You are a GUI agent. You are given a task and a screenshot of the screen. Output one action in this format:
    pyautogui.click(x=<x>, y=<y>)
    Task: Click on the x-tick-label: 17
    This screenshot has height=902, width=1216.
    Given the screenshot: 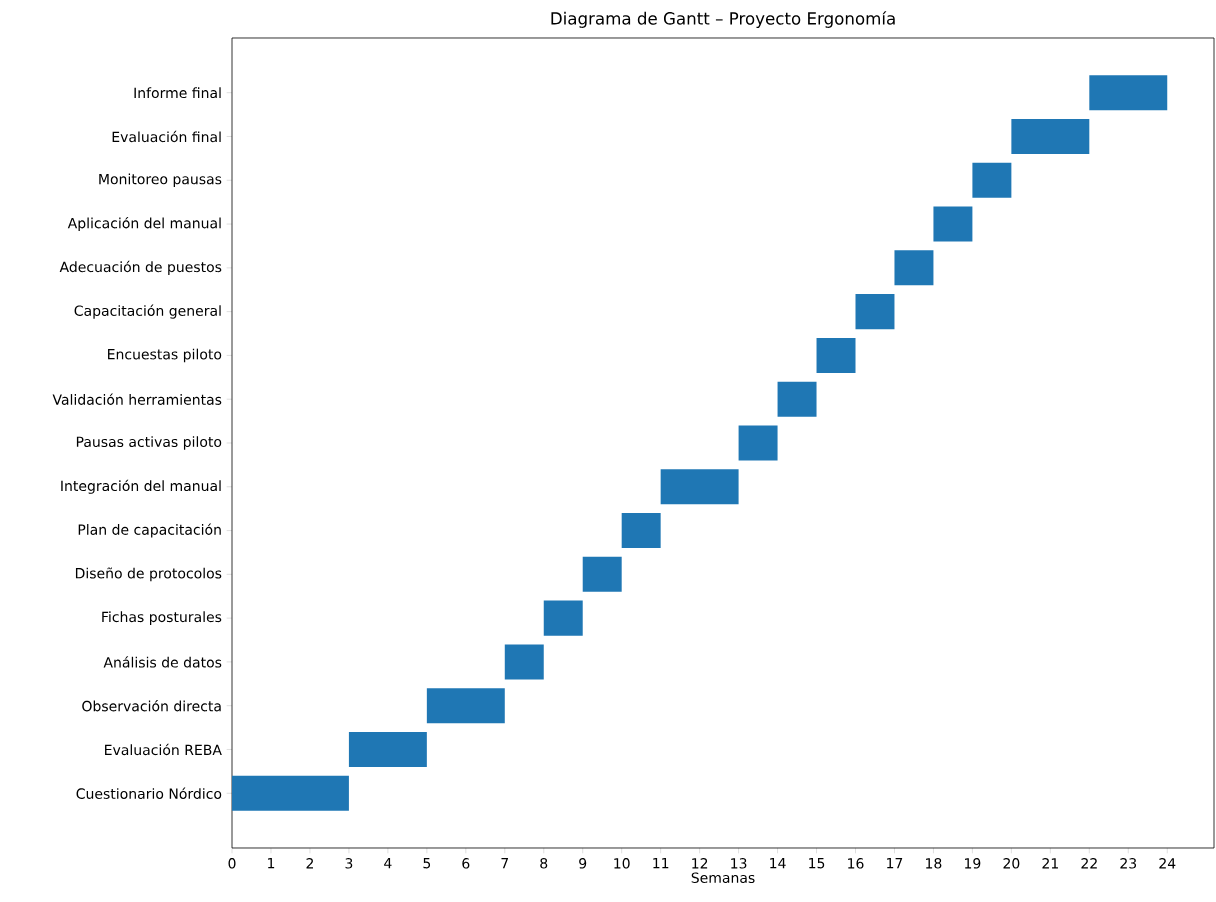 What is the action you would take?
    pyautogui.click(x=895, y=863)
    